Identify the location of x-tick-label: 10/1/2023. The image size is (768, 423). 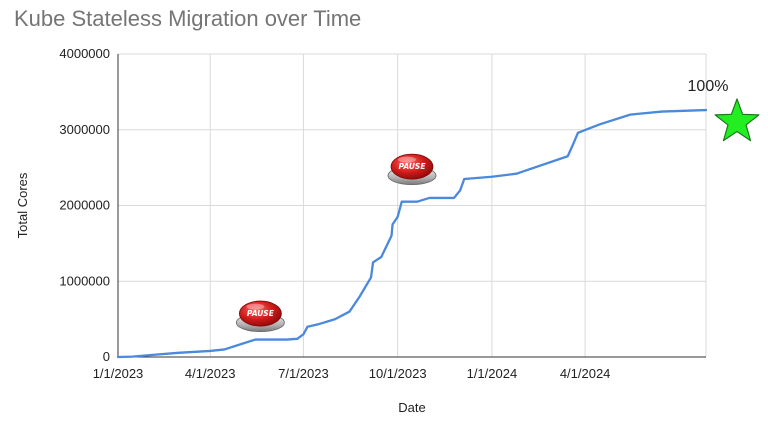
(398, 373).